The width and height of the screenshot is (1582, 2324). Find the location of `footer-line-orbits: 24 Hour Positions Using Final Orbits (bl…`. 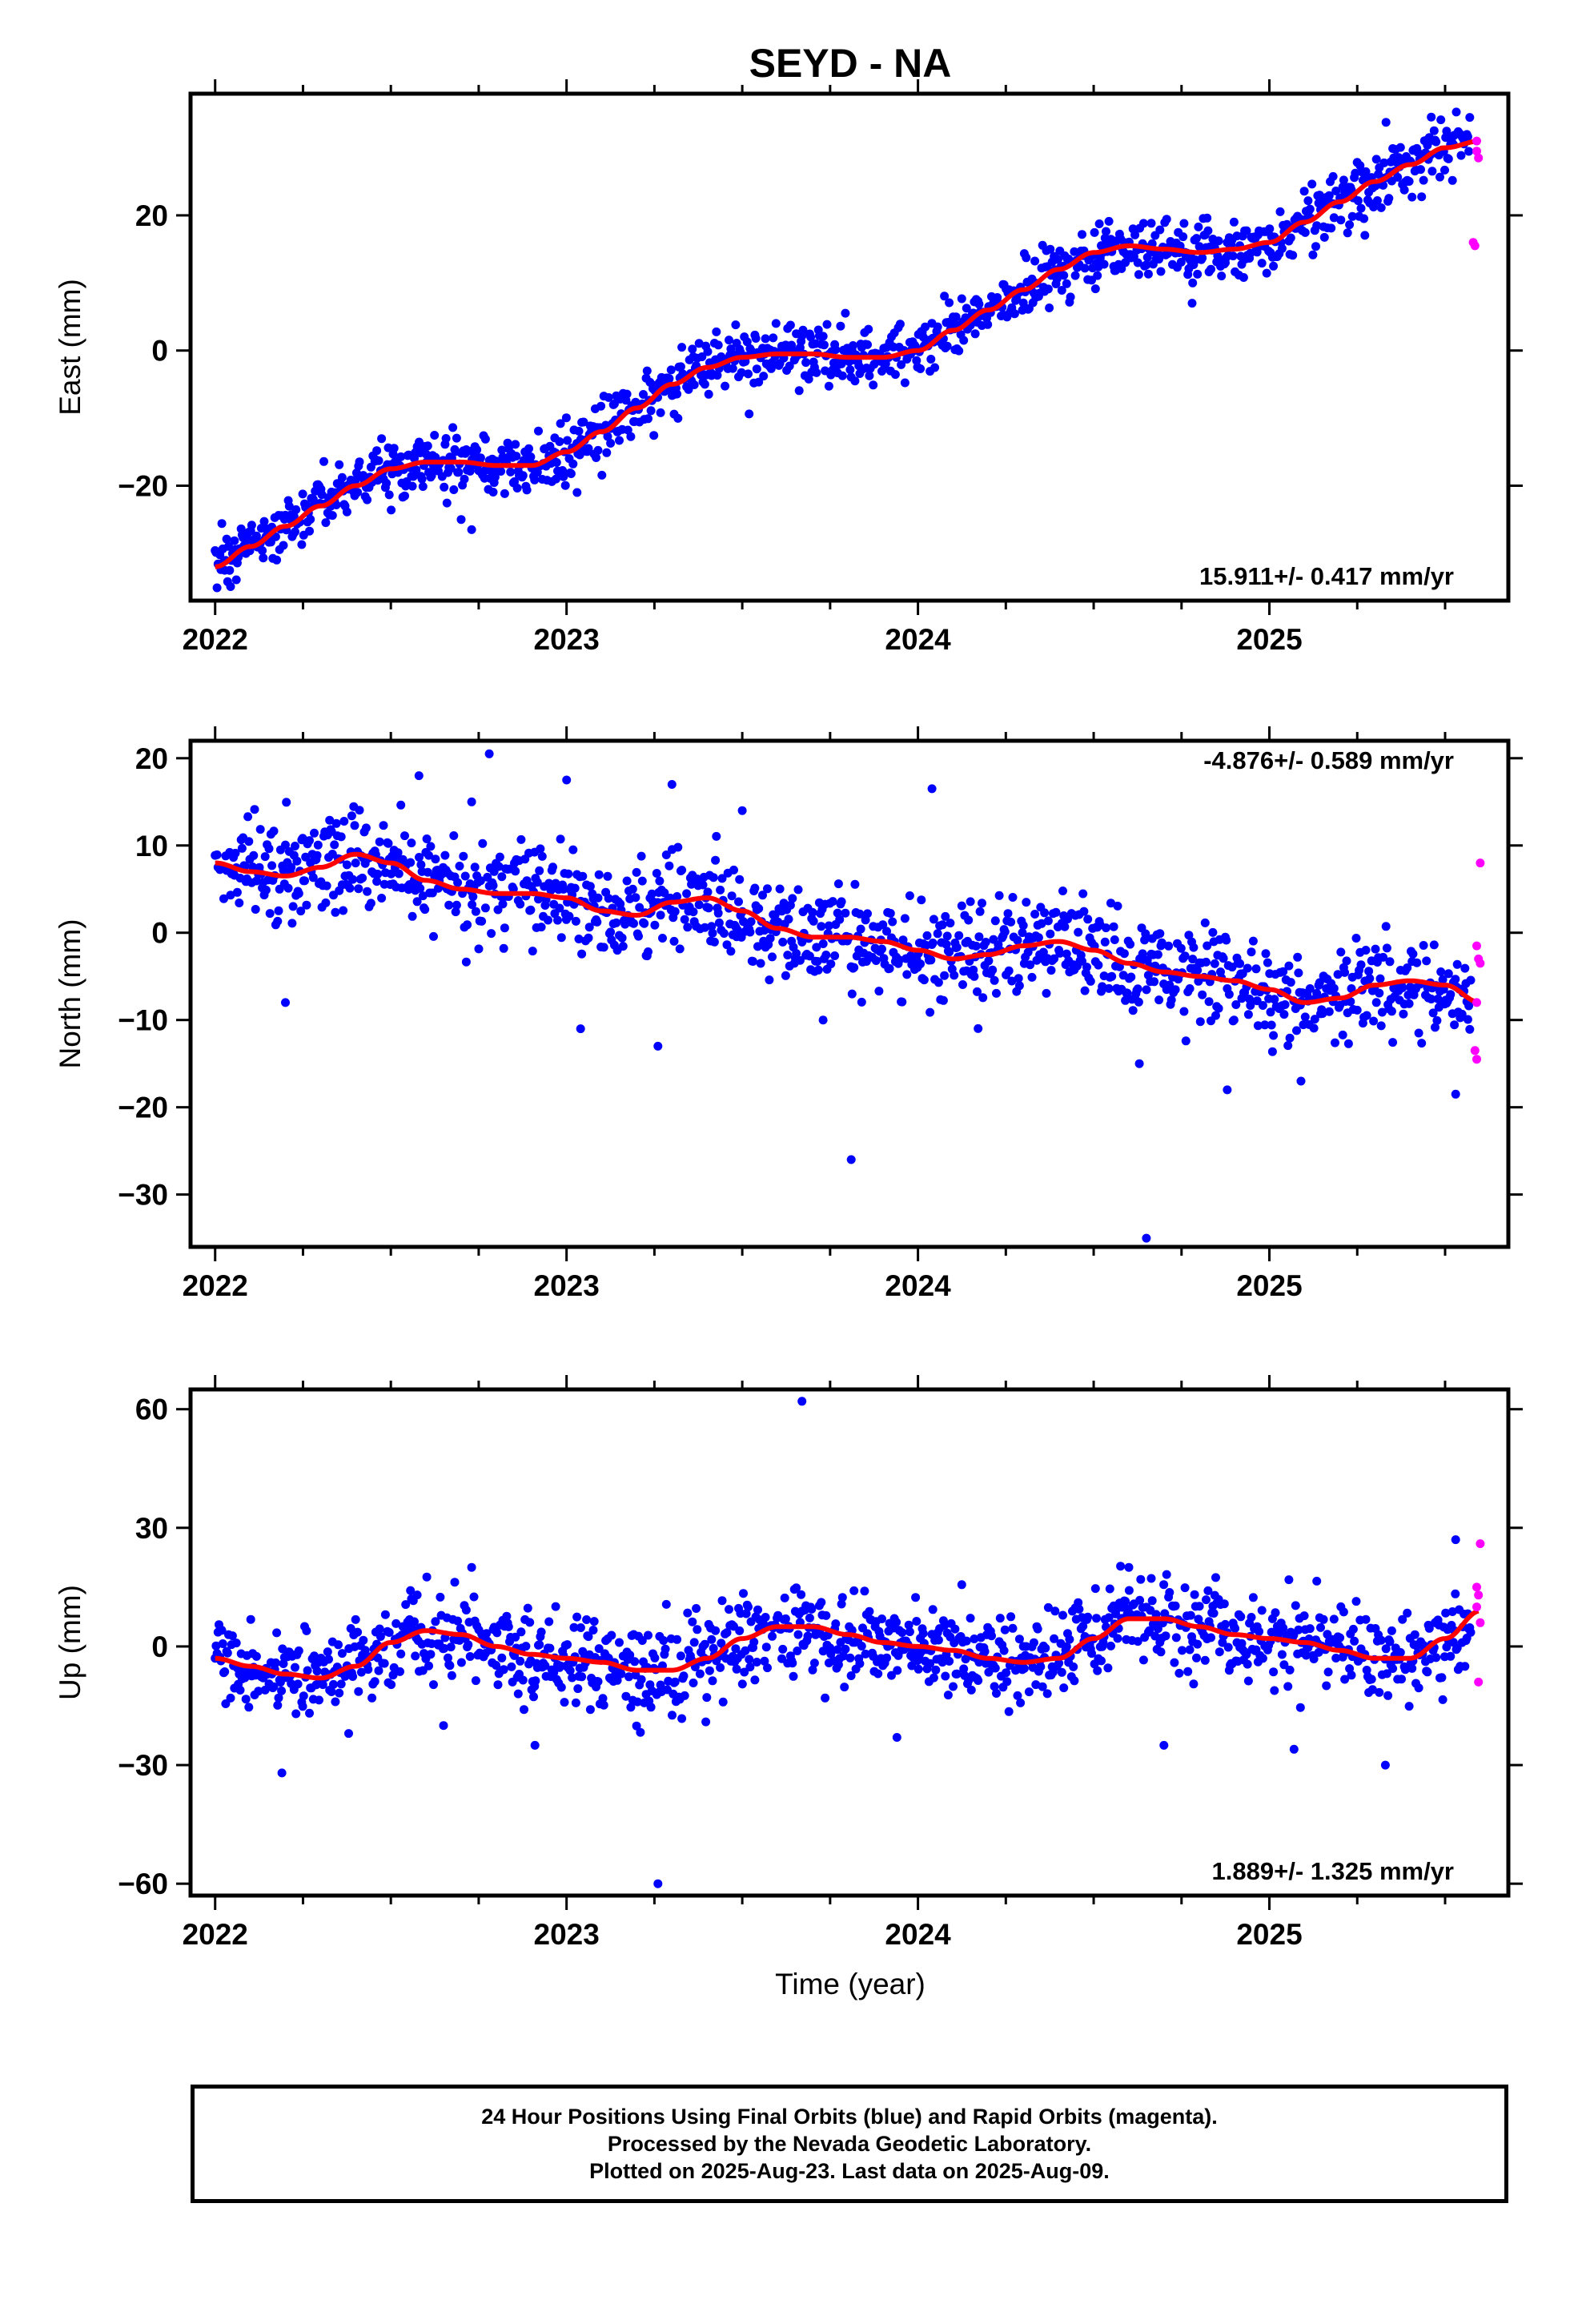

footer-line-orbits: 24 Hour Positions Using Final Orbits (bl… is located at coordinates (849, 2117).